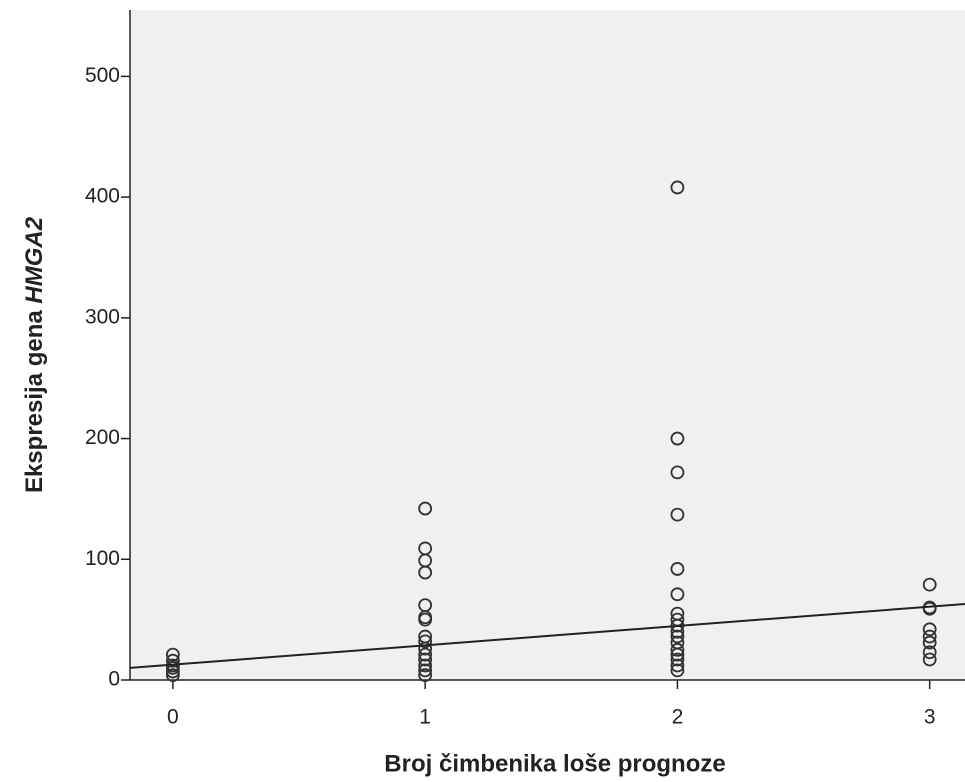  Describe the element at coordinates (930, 717) in the screenshot. I see `x-tick-label: 3` at that location.